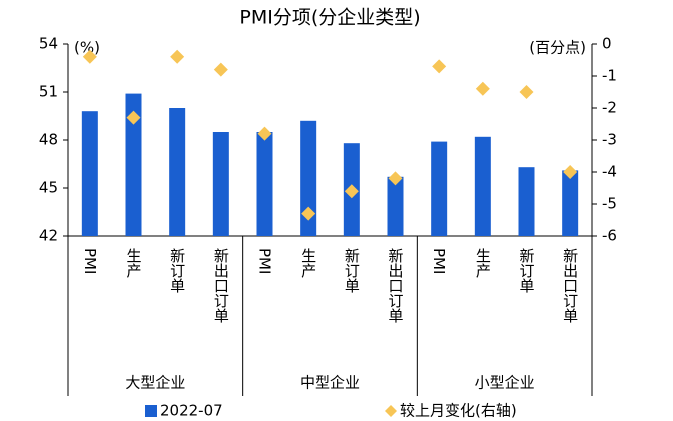  I want to click on group-label: 大型企业, so click(155, 383).